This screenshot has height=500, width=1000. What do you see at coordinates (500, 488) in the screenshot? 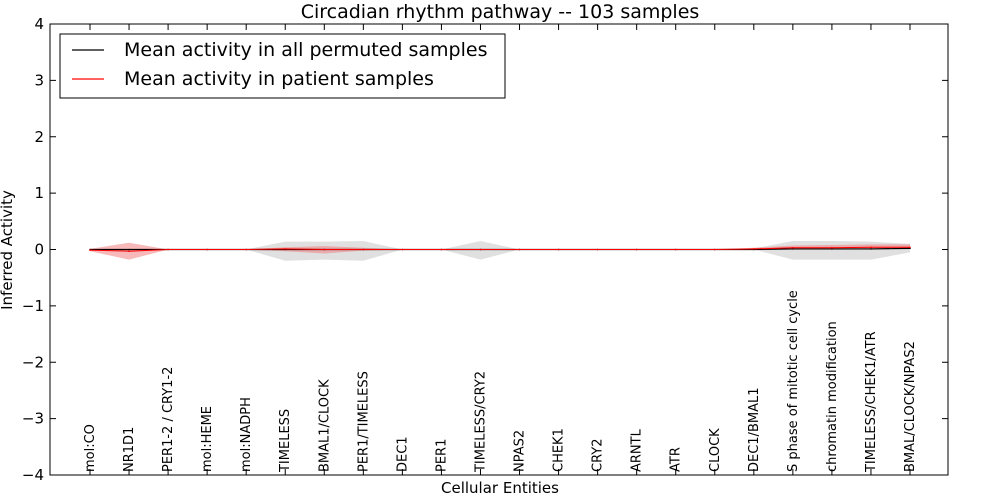
I see `x-axis-label: Cellular Entities` at bounding box center [500, 488].